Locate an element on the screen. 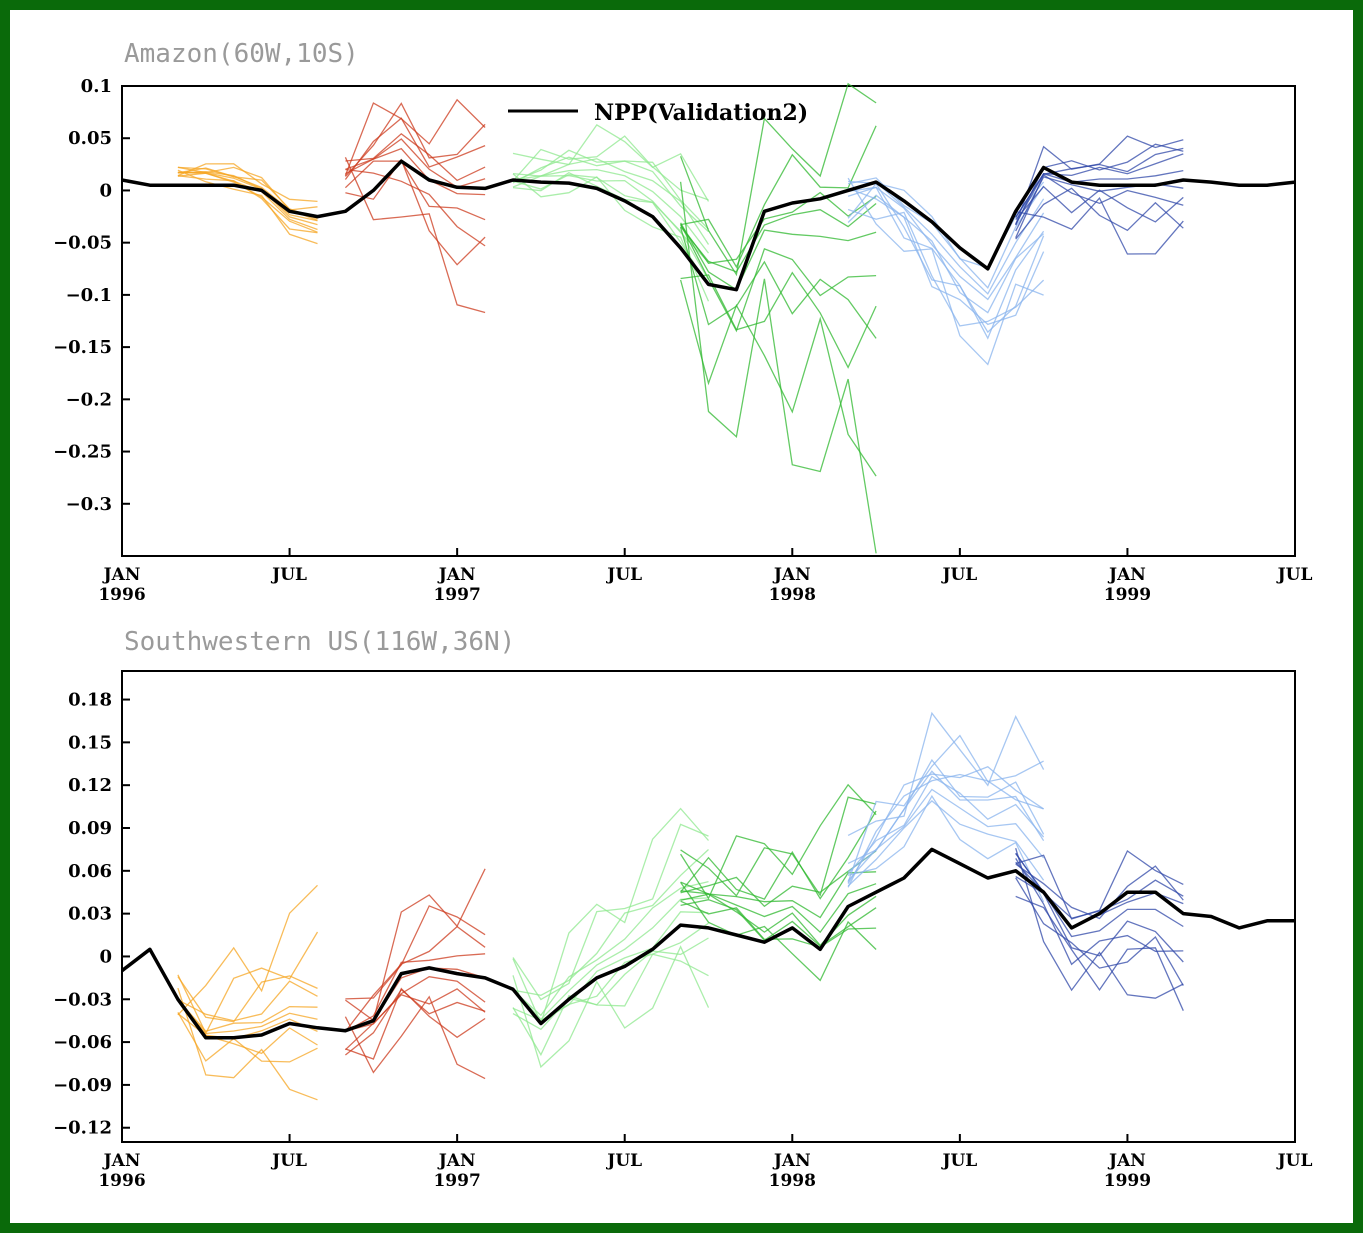 The image size is (1363, 1233). amazon-x-tick-year: 1999 is located at coordinates (1127, 595).